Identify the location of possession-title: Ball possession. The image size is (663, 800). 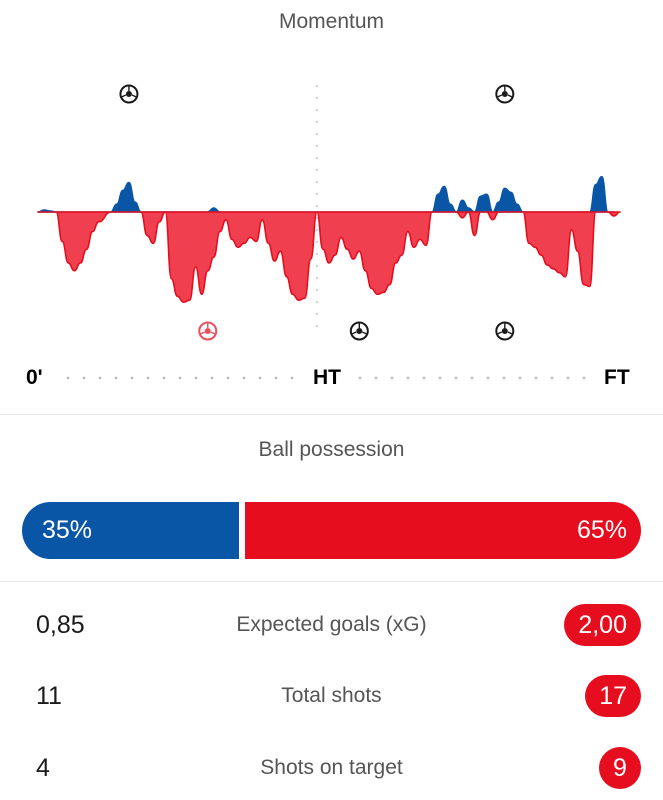
(331, 449).